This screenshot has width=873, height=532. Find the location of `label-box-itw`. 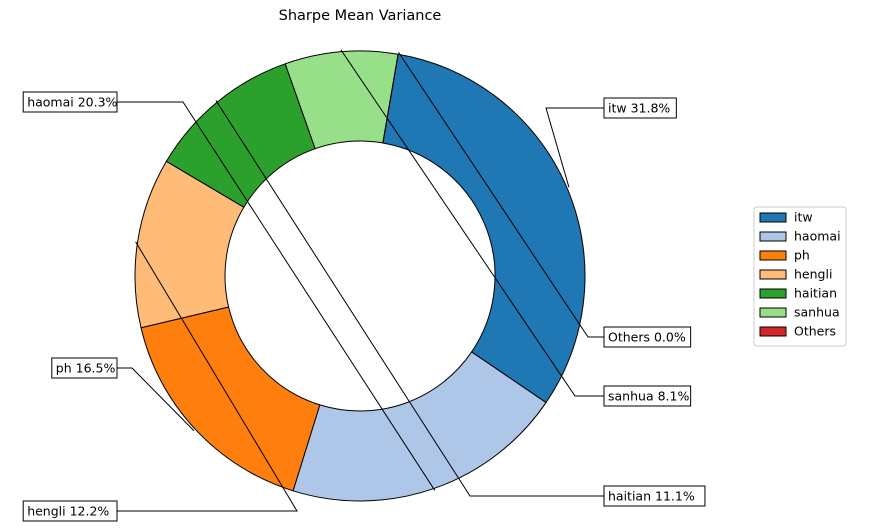

label-box-itw is located at coordinates (640, 108).